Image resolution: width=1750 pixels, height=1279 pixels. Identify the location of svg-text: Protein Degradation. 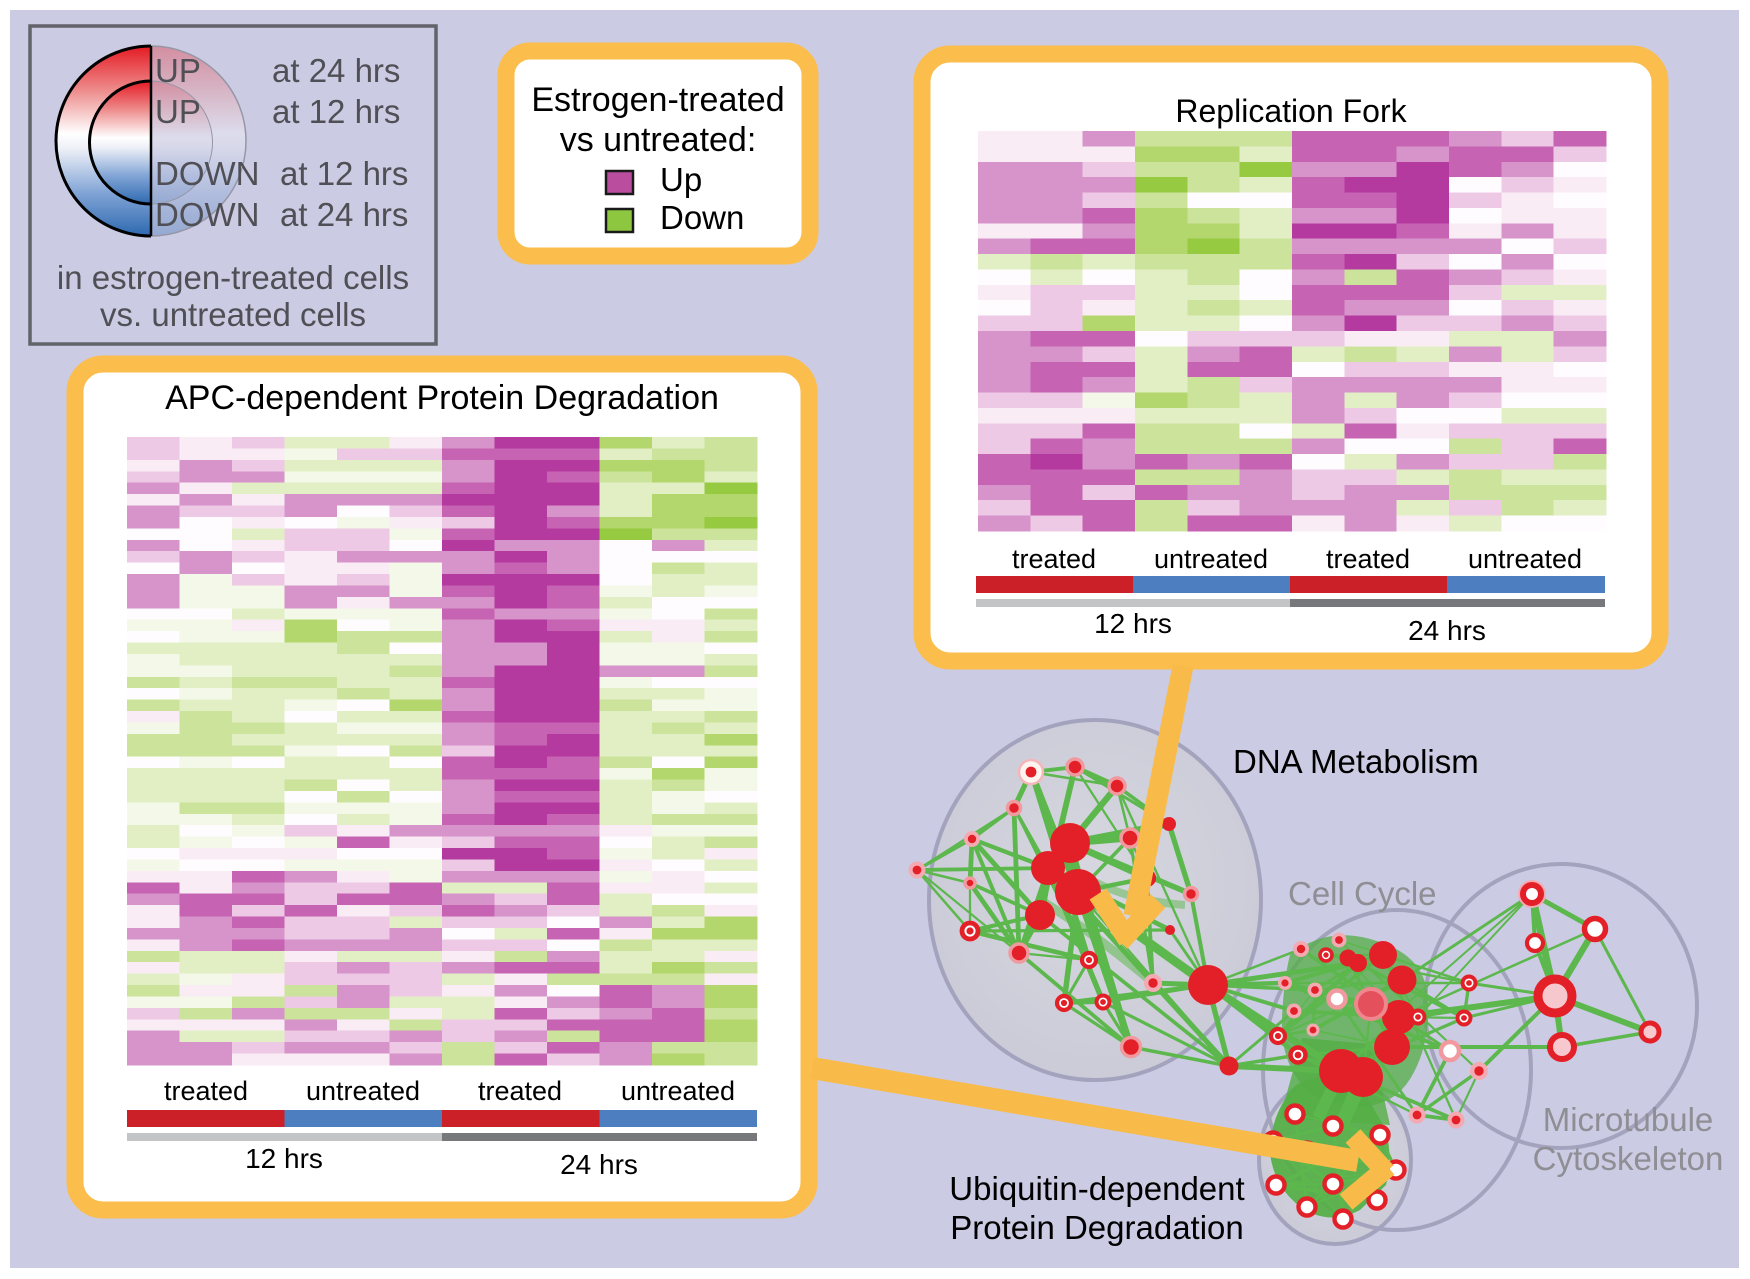
(1097, 1227).